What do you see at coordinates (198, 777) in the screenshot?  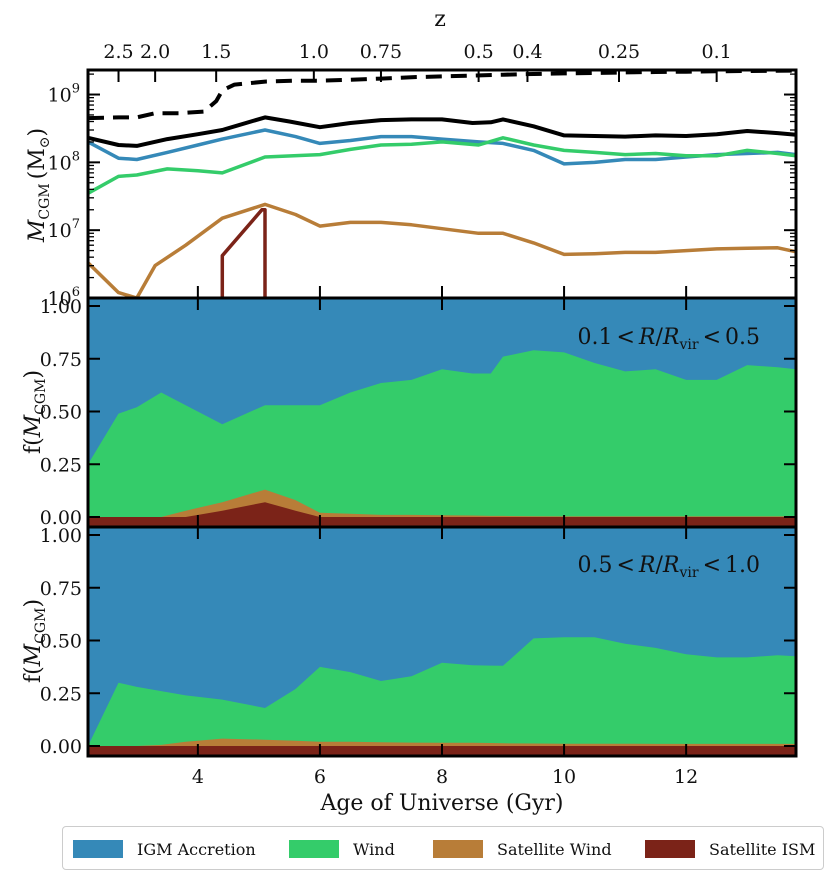 I see `xtick-label: 4` at bounding box center [198, 777].